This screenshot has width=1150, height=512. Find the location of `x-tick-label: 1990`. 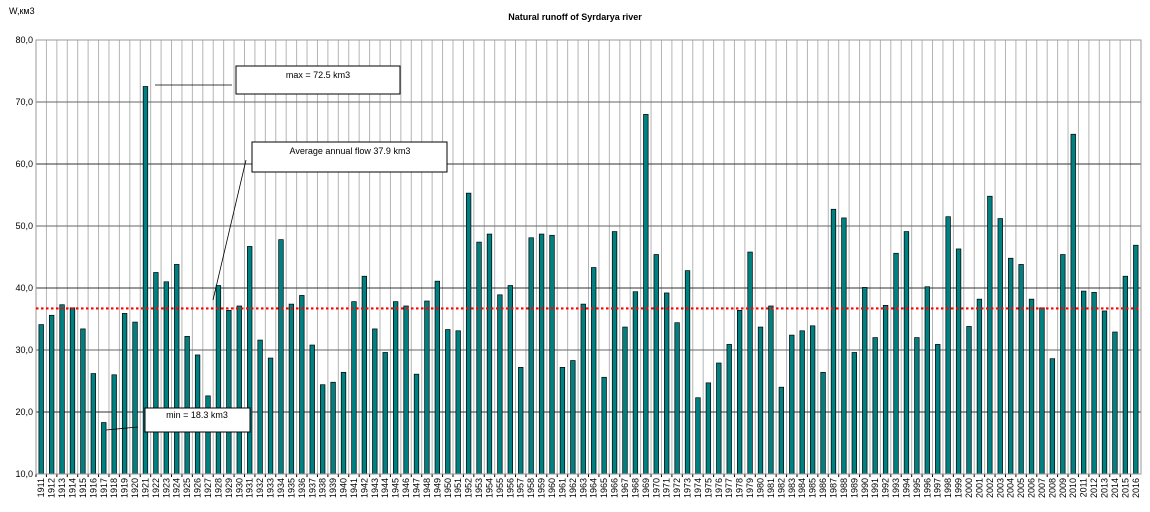

x-tick-label: 1990 is located at coordinates (865, 488).